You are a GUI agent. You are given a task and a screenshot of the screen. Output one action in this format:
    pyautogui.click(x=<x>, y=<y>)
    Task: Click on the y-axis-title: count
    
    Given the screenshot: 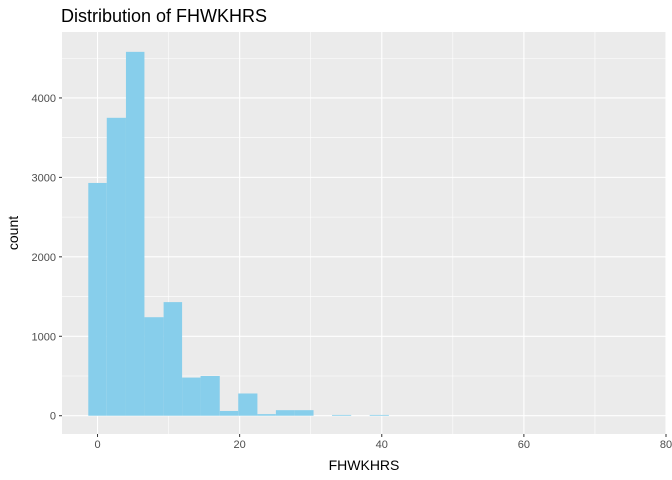 What is the action you would take?
    pyautogui.click(x=13, y=233)
    